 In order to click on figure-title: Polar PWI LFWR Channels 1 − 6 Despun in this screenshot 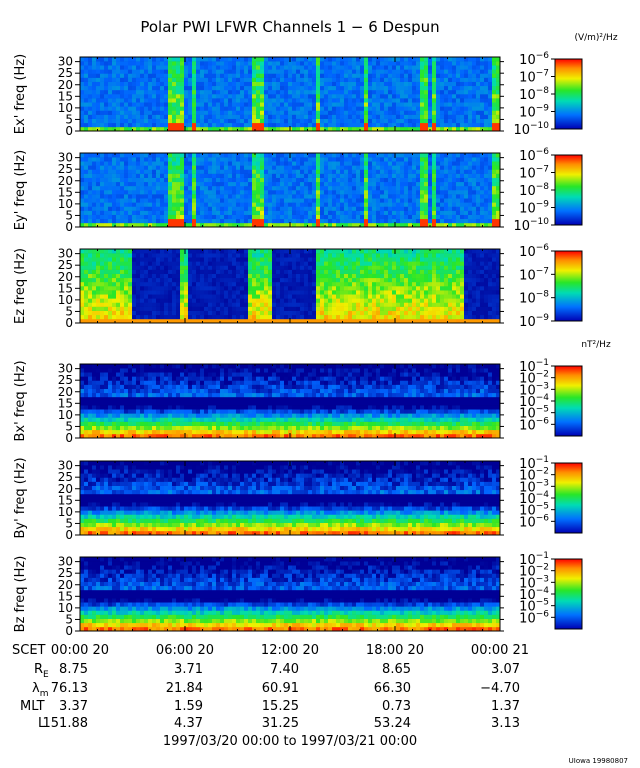, I will do `click(289, 27)`.